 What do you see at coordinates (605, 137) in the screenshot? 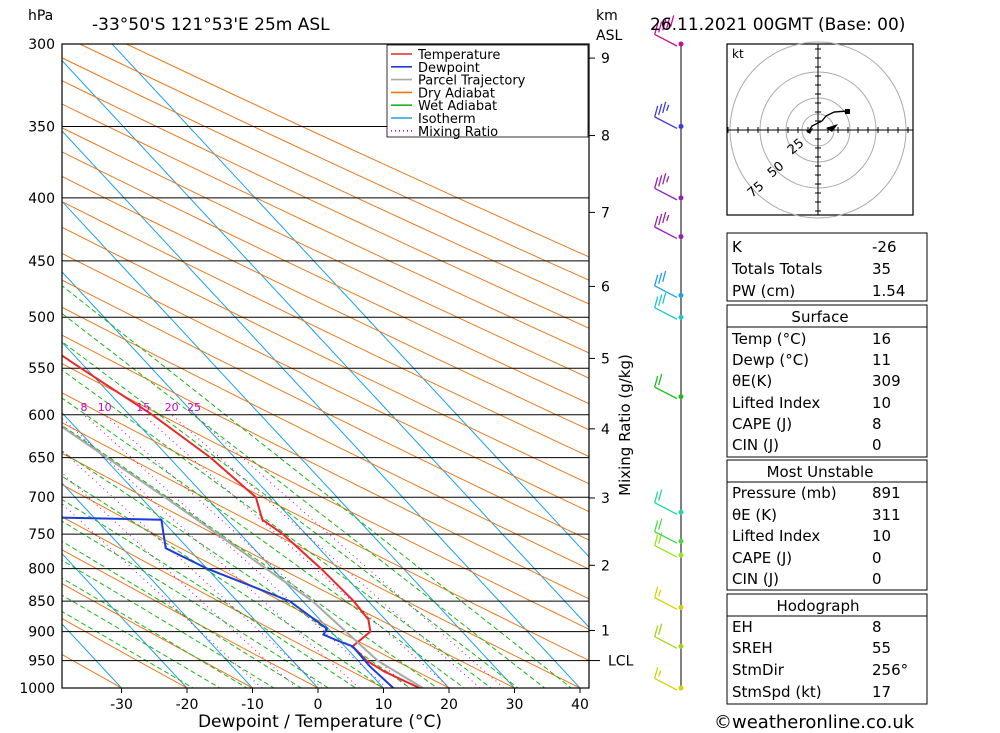
I see `km-tick-label: 8` at bounding box center [605, 137].